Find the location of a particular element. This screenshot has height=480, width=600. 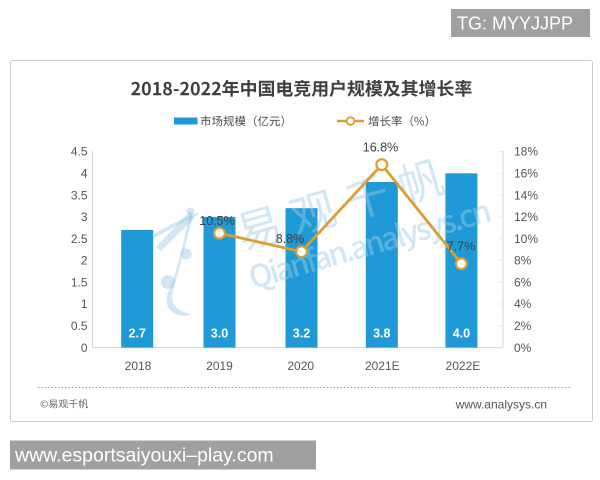

svg-text: 3.0 is located at coordinates (219, 333).